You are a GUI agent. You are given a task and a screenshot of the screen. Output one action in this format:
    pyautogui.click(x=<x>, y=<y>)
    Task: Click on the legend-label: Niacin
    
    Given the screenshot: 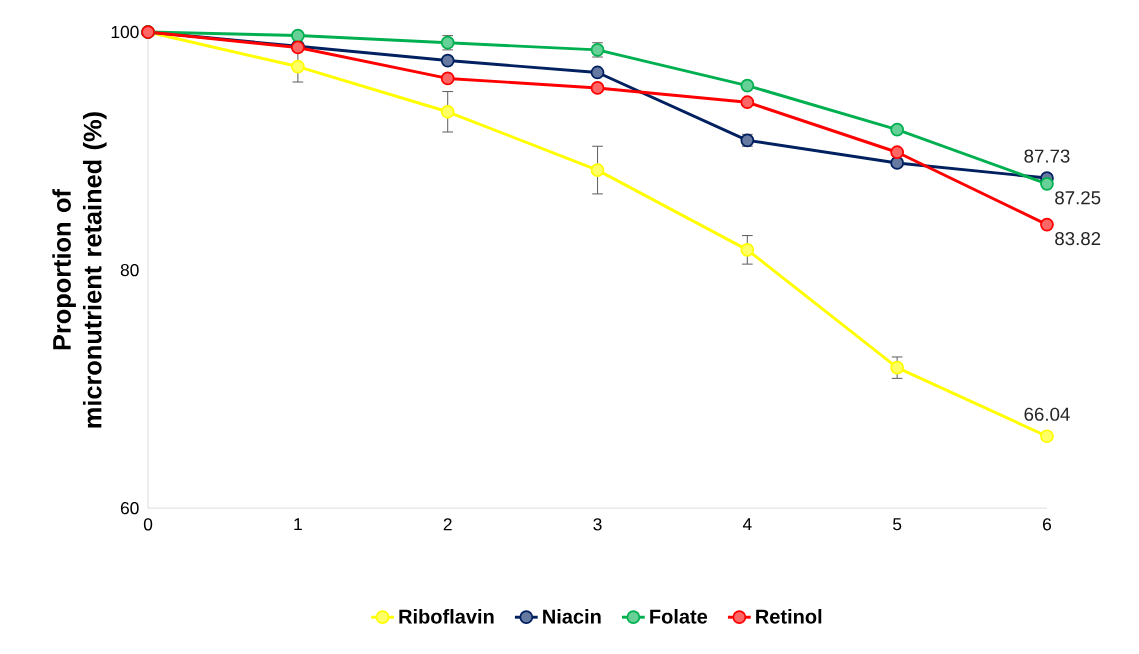 What is the action you would take?
    pyautogui.click(x=572, y=616)
    